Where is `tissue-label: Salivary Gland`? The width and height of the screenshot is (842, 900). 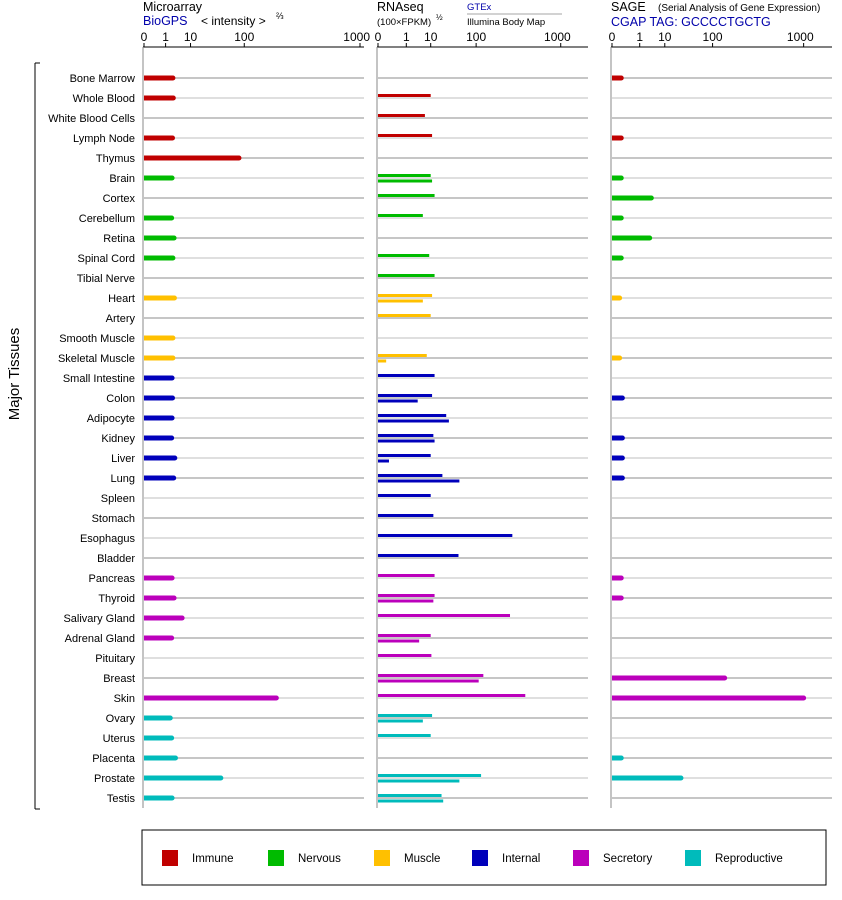 tissue-label: Salivary Gland is located at coordinates (99, 619).